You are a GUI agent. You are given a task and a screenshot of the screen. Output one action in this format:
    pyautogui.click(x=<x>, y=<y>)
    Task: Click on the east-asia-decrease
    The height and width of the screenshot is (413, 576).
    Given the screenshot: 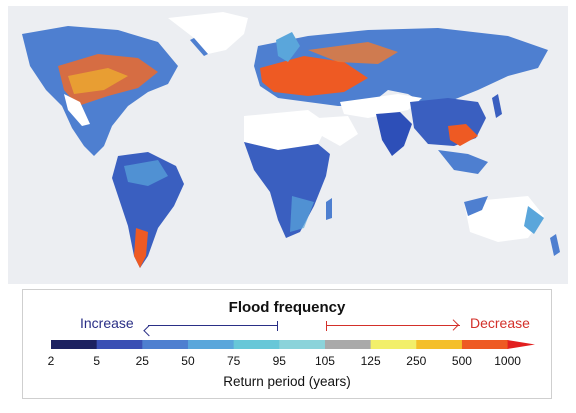 What is the action you would take?
    pyautogui.click(x=463, y=135)
    